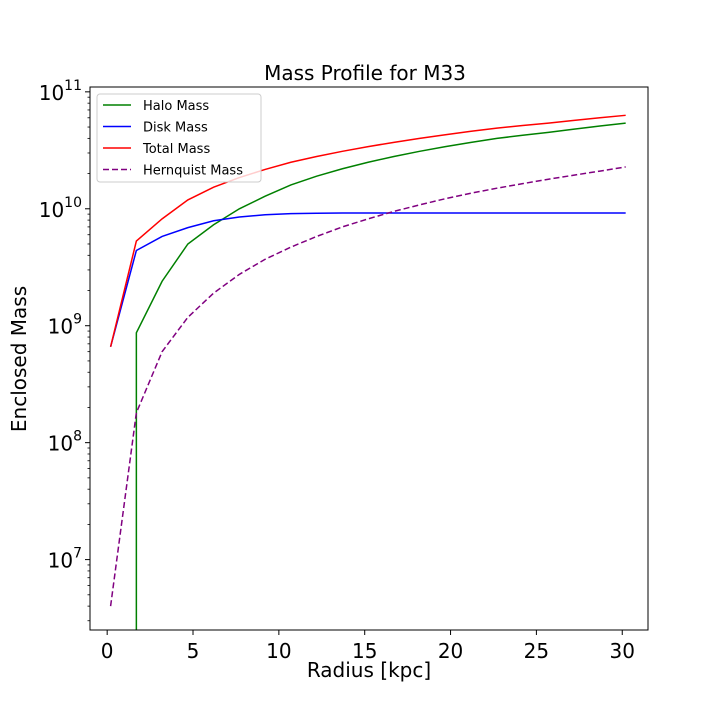 The height and width of the screenshot is (720, 720). What do you see at coordinates (176, 106) in the screenshot?
I see `legend-label: Halo Mass` at bounding box center [176, 106].